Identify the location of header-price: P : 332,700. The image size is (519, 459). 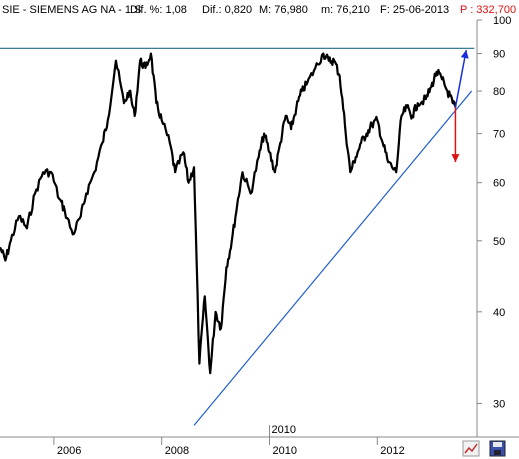
(488, 10).